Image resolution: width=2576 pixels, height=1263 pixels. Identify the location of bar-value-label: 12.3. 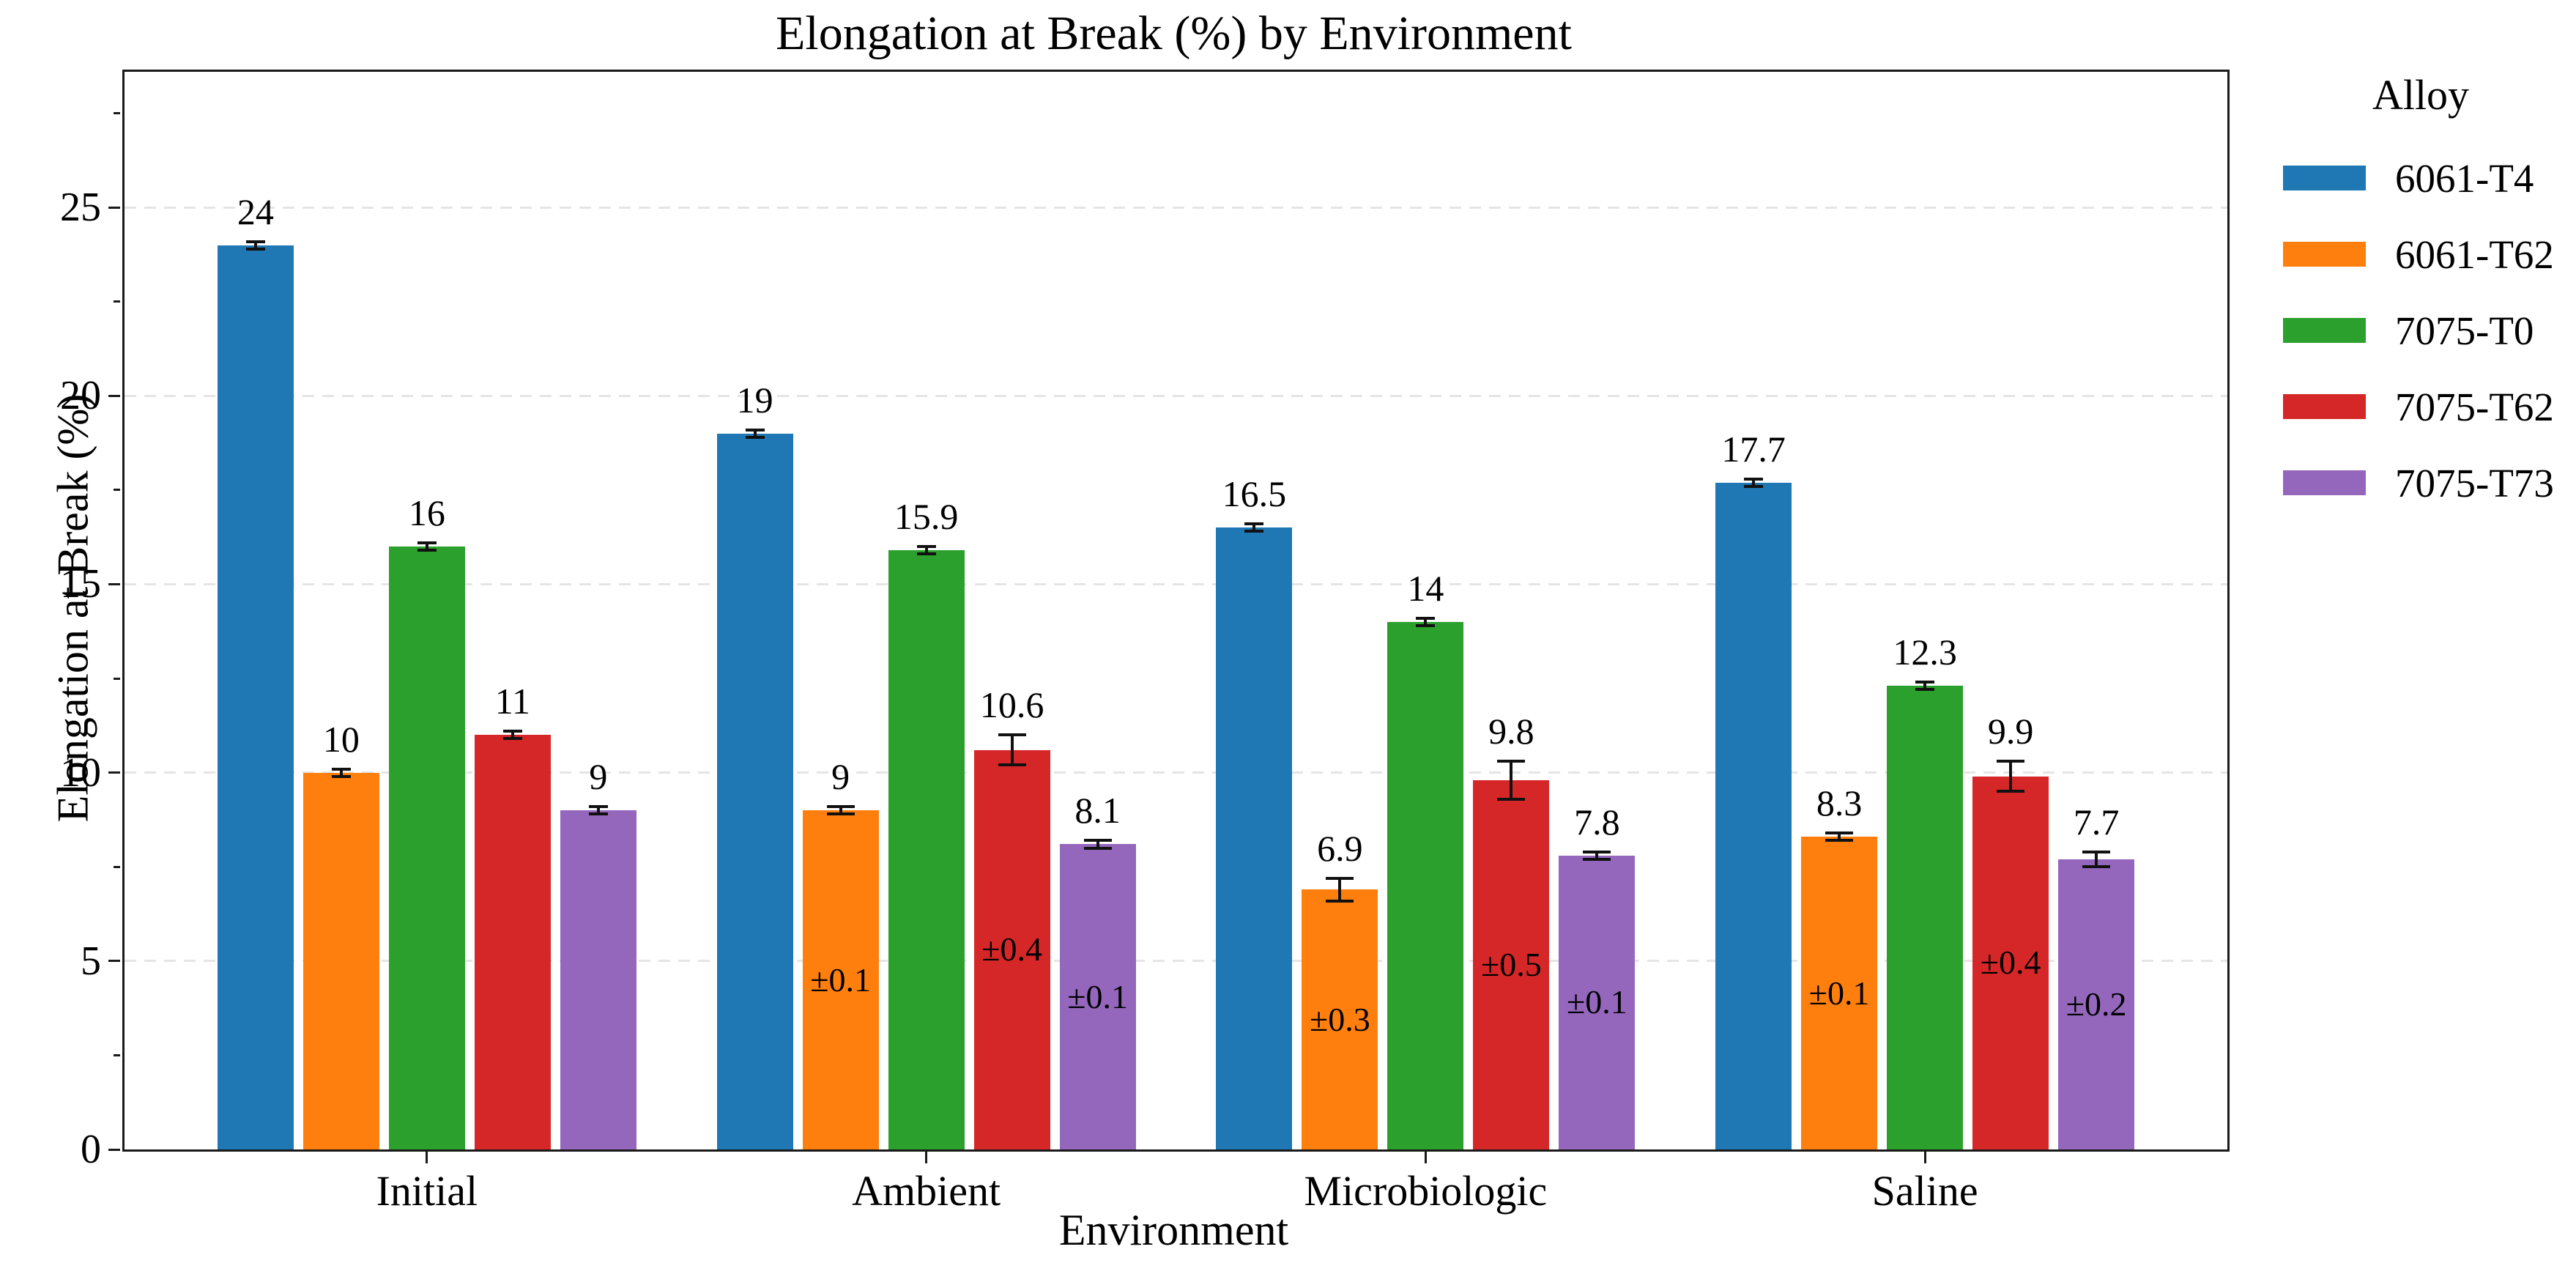
(1925, 652).